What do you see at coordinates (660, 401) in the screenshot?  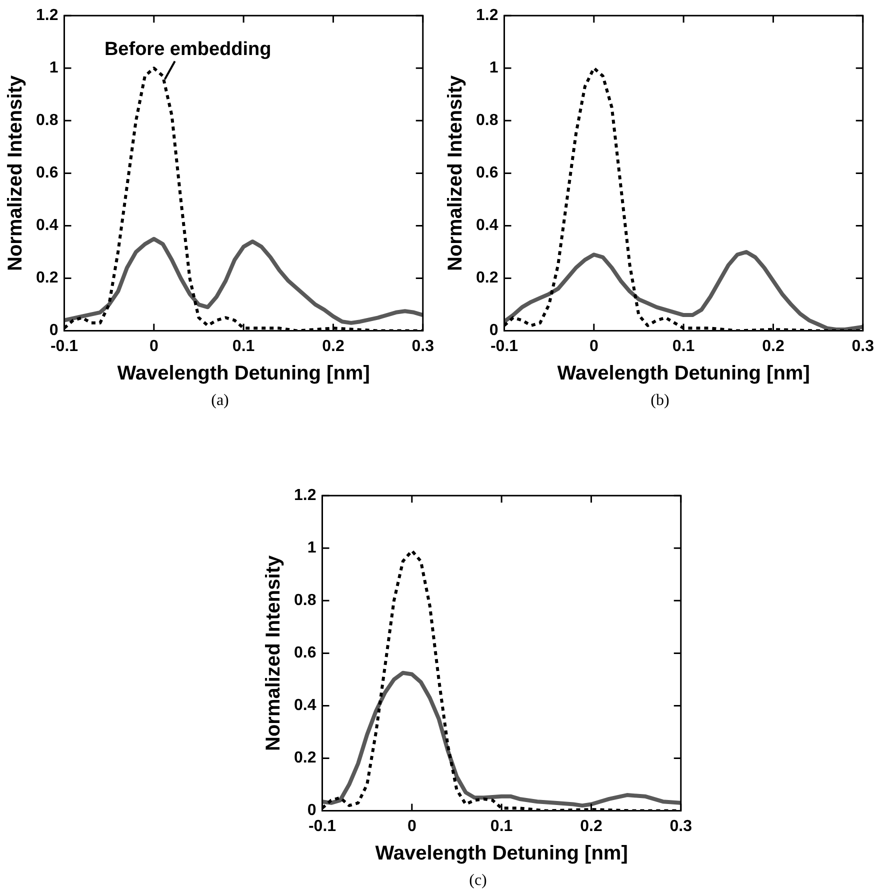 I see `text: (b)` at bounding box center [660, 401].